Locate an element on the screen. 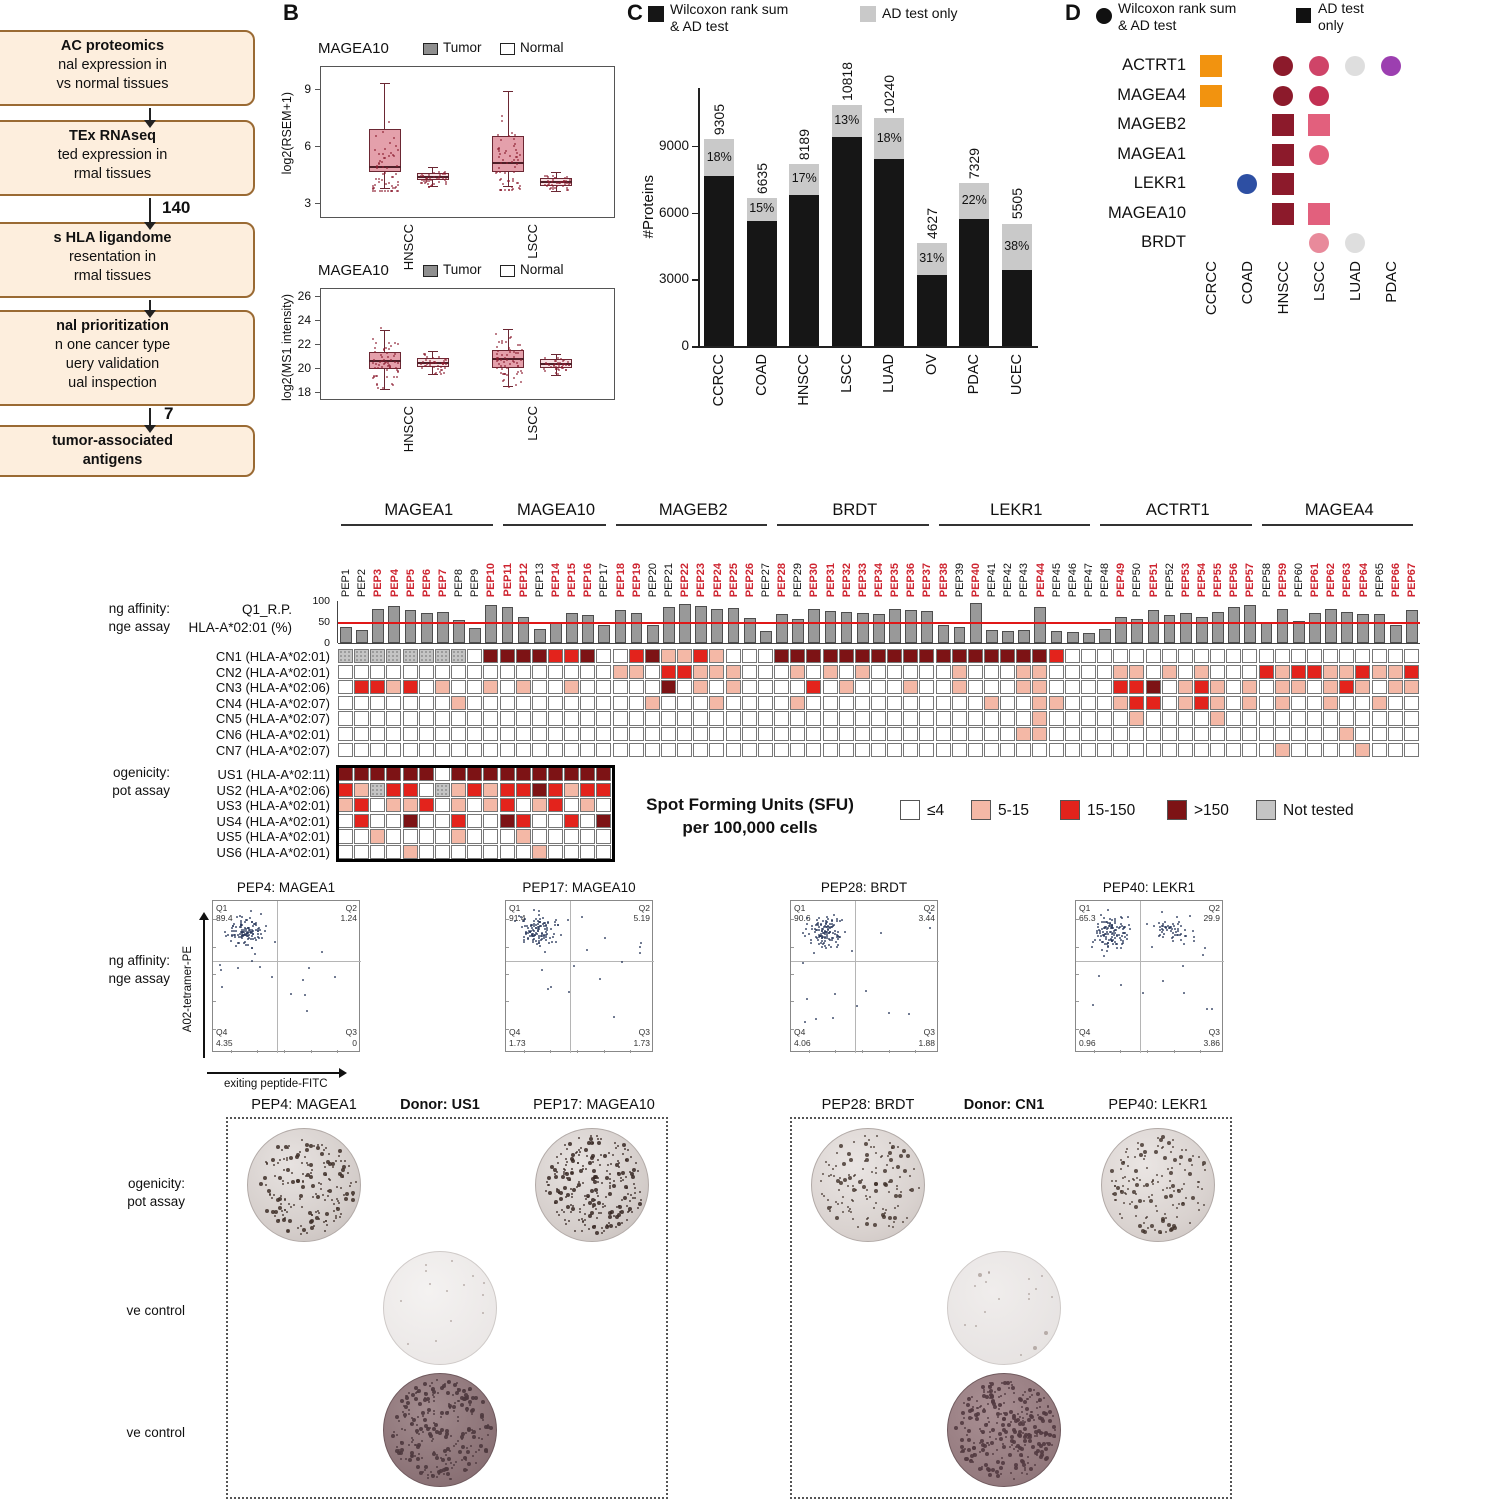 The width and height of the screenshot is (1504, 1504). quadrant-hline is located at coordinates (580, 961).